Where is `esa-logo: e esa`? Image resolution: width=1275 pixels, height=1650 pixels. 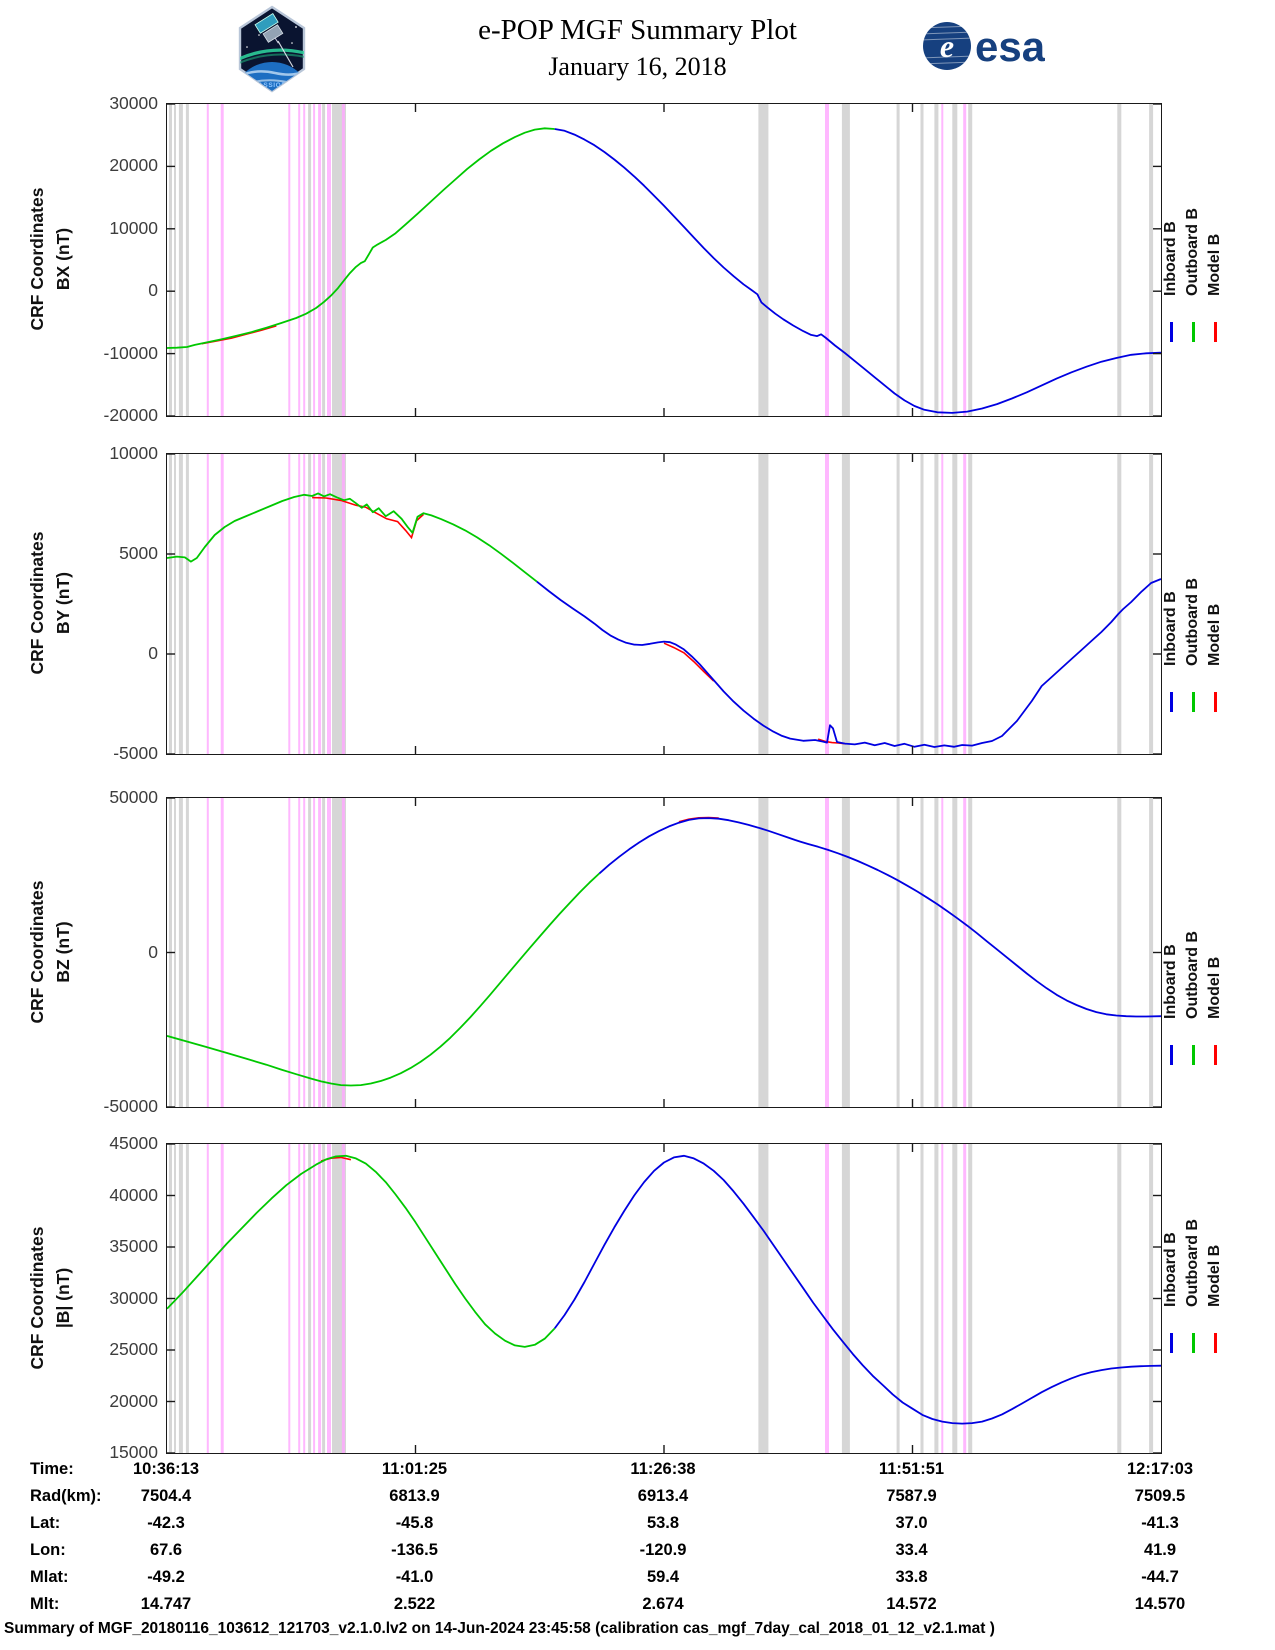
esa-logo: e esa is located at coordinates (984, 46).